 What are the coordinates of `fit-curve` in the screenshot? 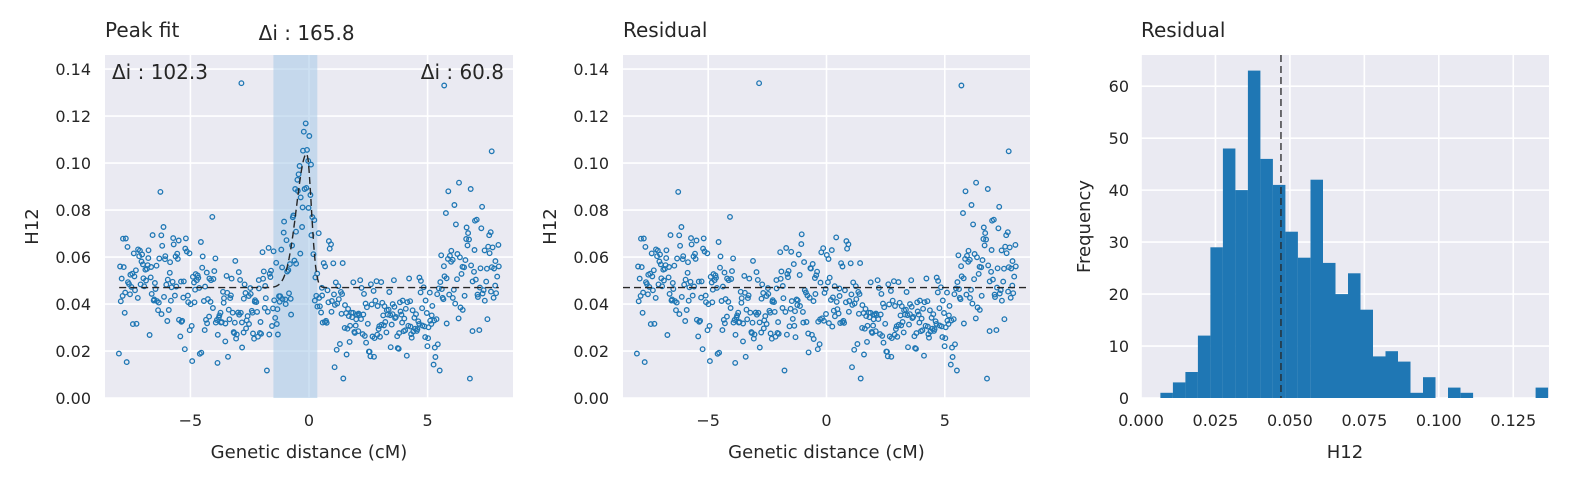 It's located at (309, 220).